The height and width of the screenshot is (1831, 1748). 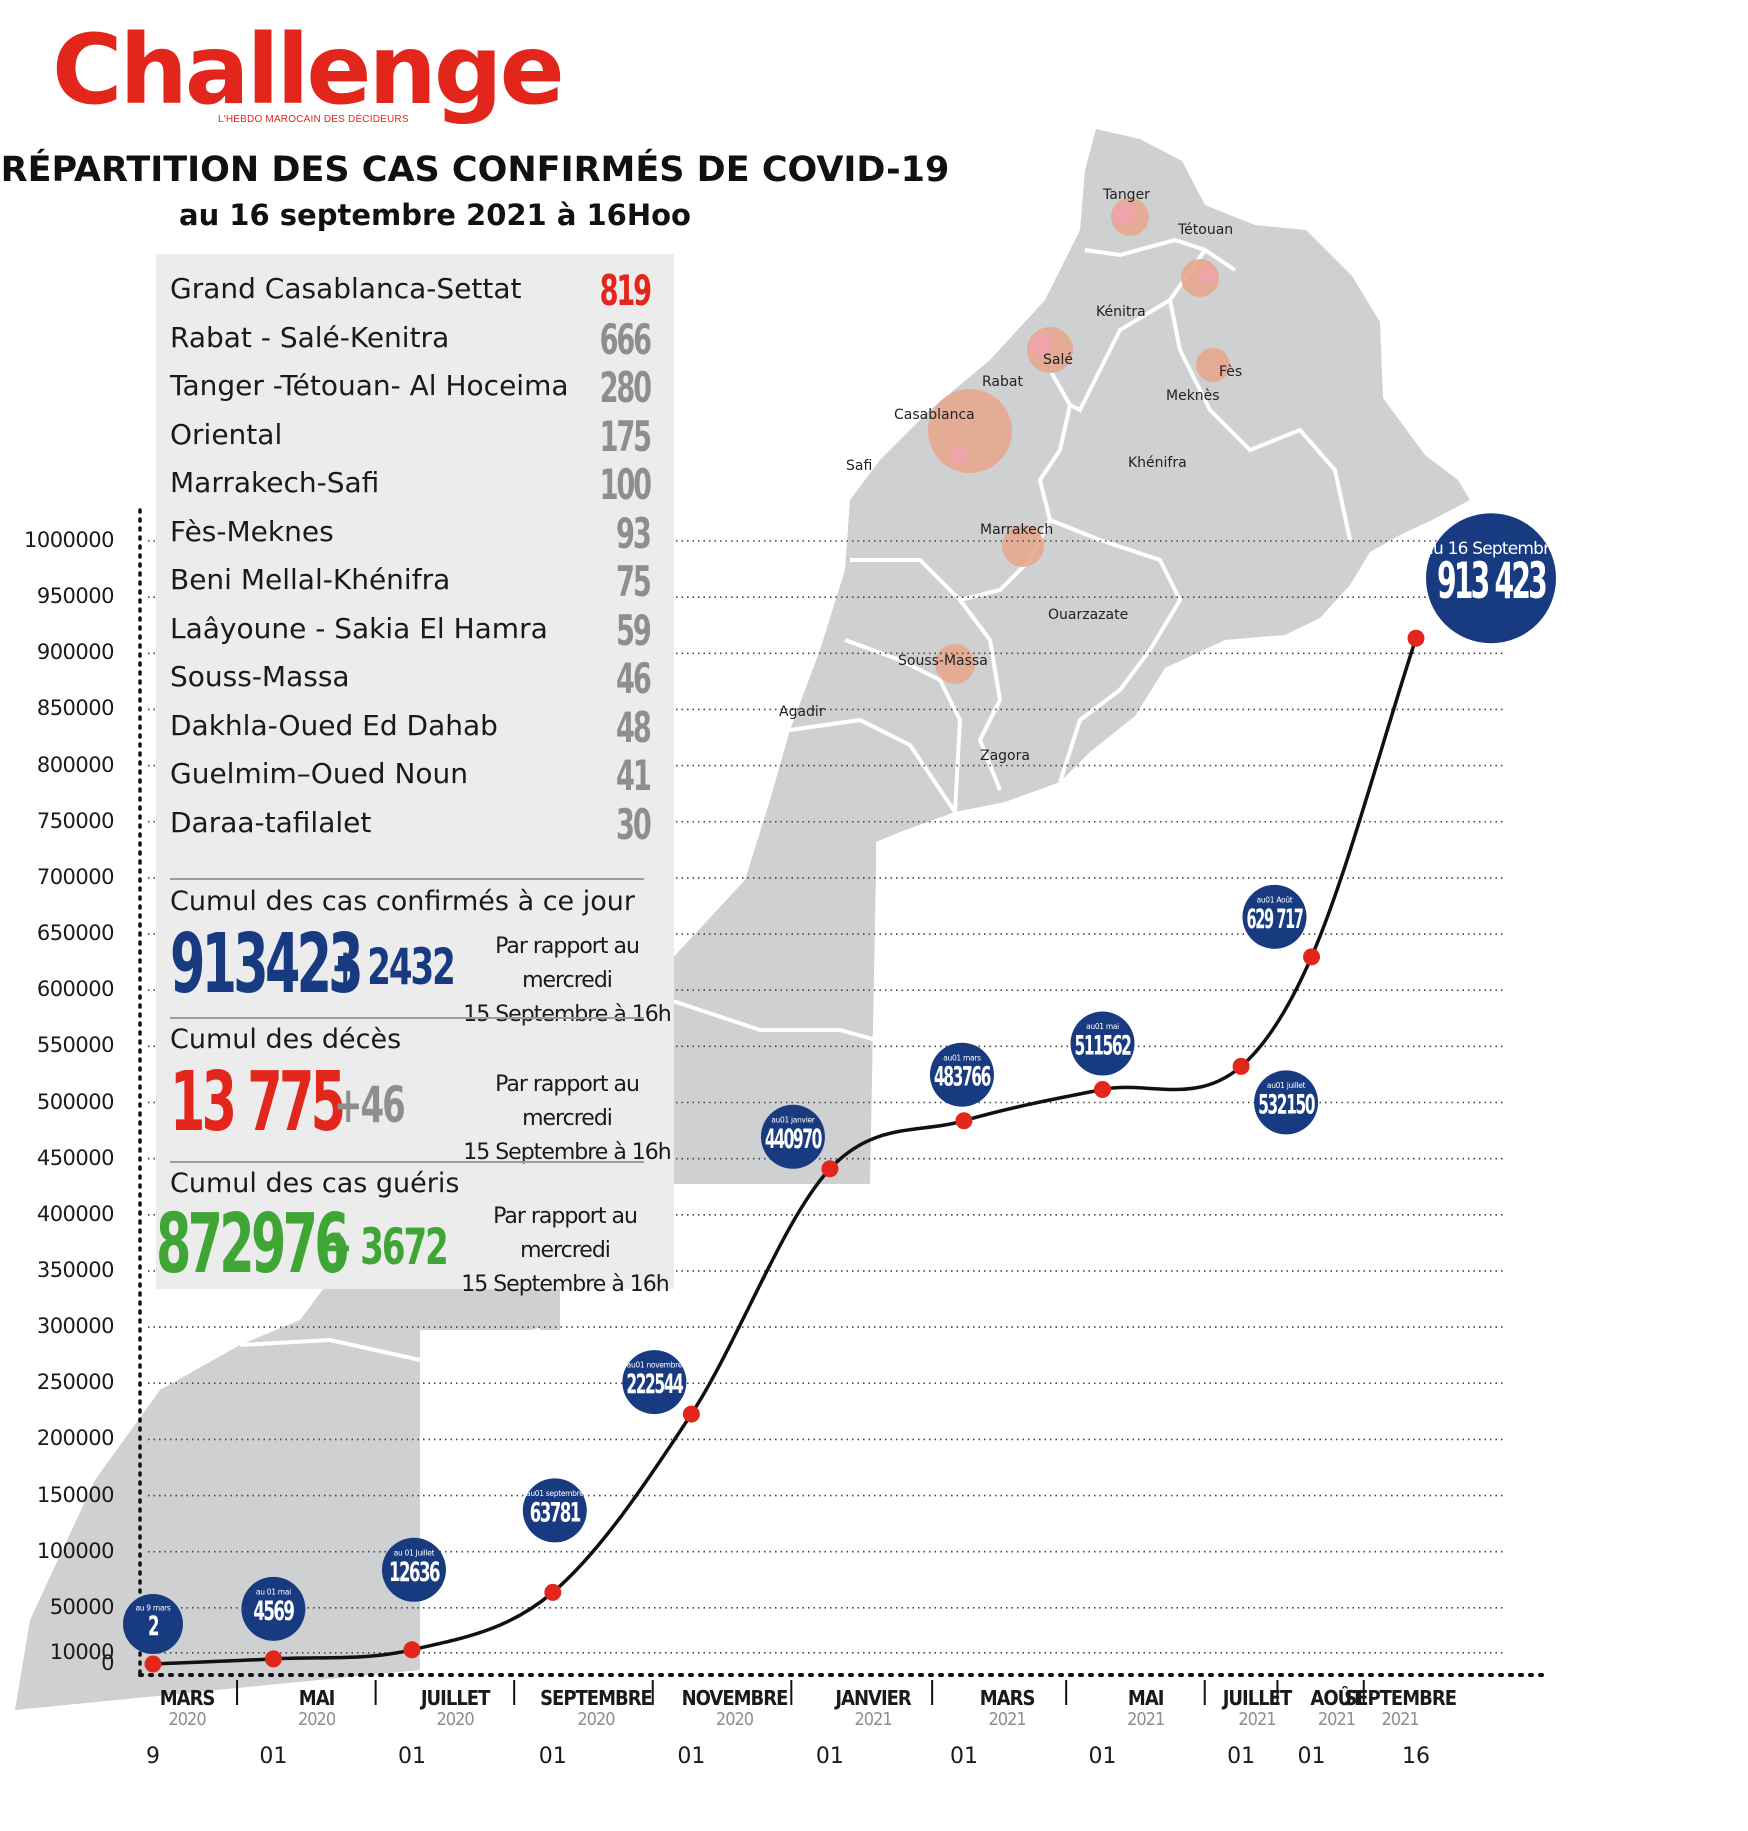 I want to click on region-row: Dakhla-Oued Ed Dahab 48, so click(x=415, y=727).